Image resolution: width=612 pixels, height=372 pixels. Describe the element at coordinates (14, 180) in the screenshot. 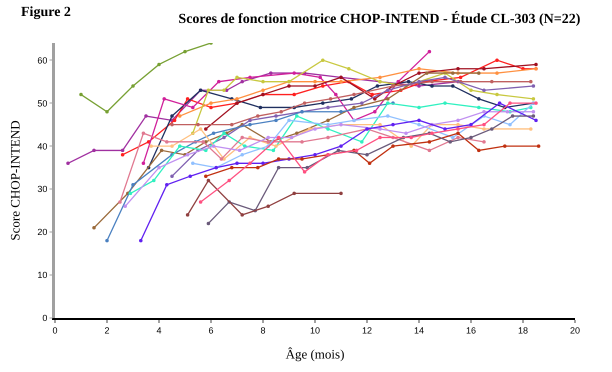

I see `y-axis-title: Score CHOP-INTEND` at that location.